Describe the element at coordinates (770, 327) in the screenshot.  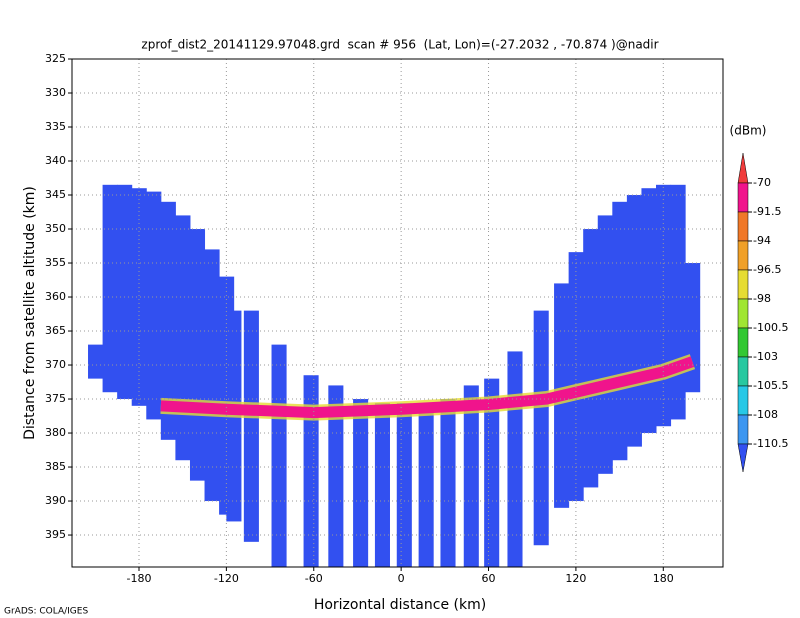
I see `colorbar-label: -100.5` at that location.